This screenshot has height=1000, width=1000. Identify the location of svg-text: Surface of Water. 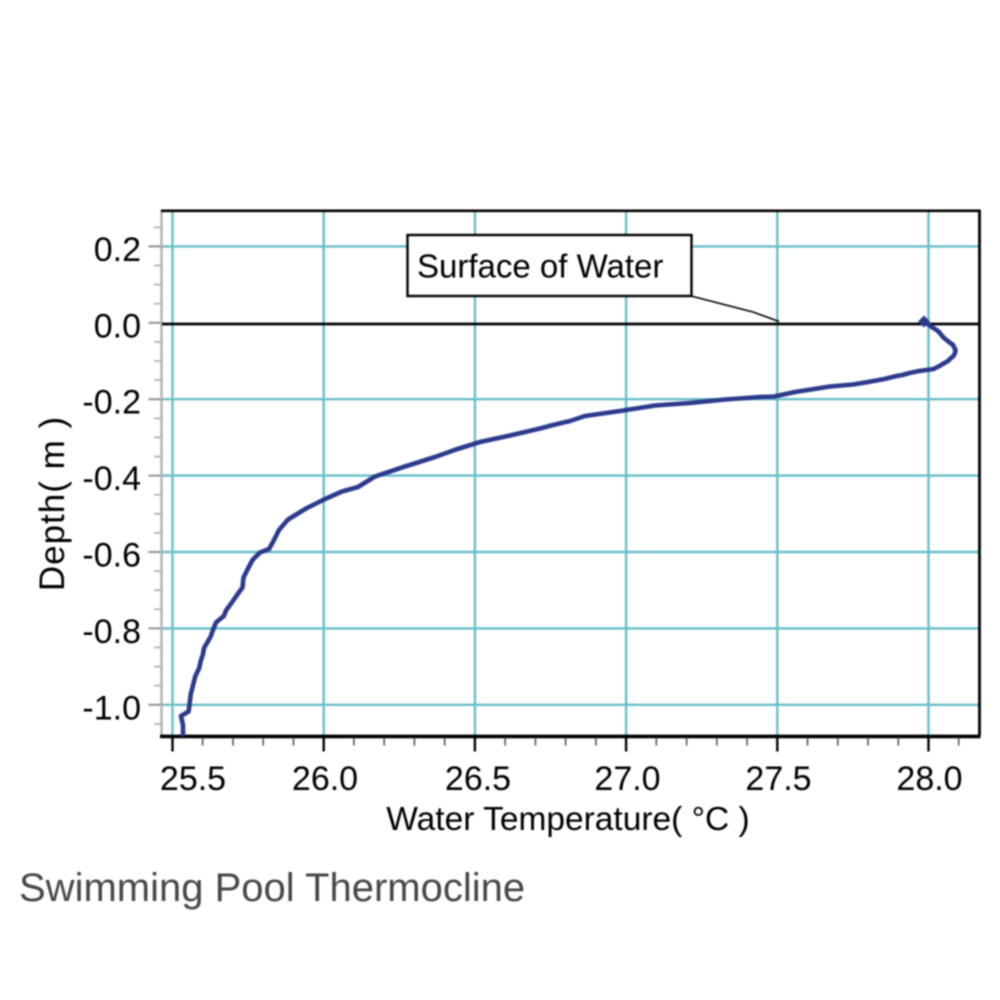
(540, 266).